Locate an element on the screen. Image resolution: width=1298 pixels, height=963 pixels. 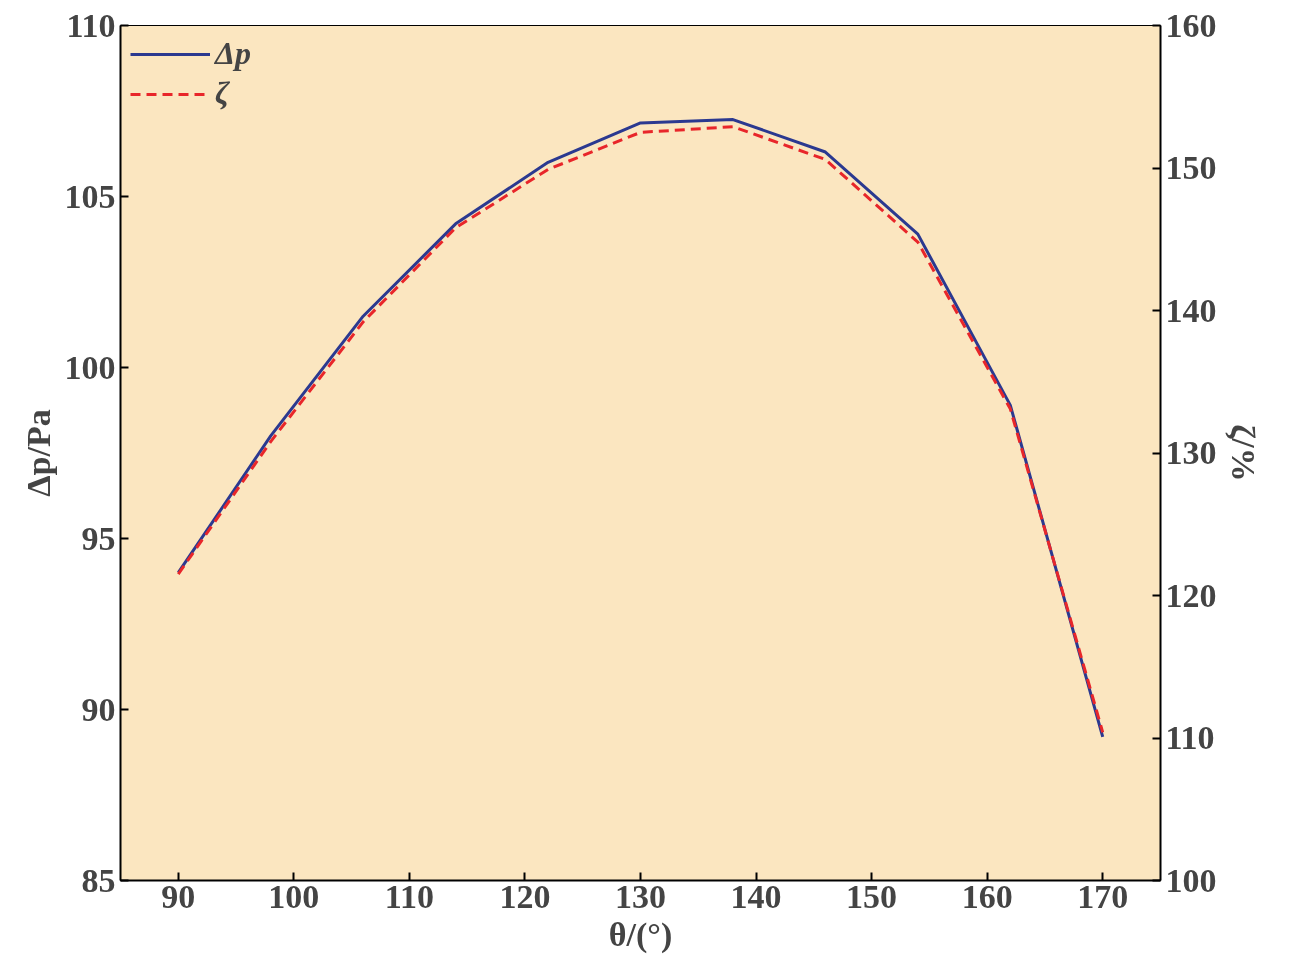
y-tick-label: 90 is located at coordinates (98, 709).